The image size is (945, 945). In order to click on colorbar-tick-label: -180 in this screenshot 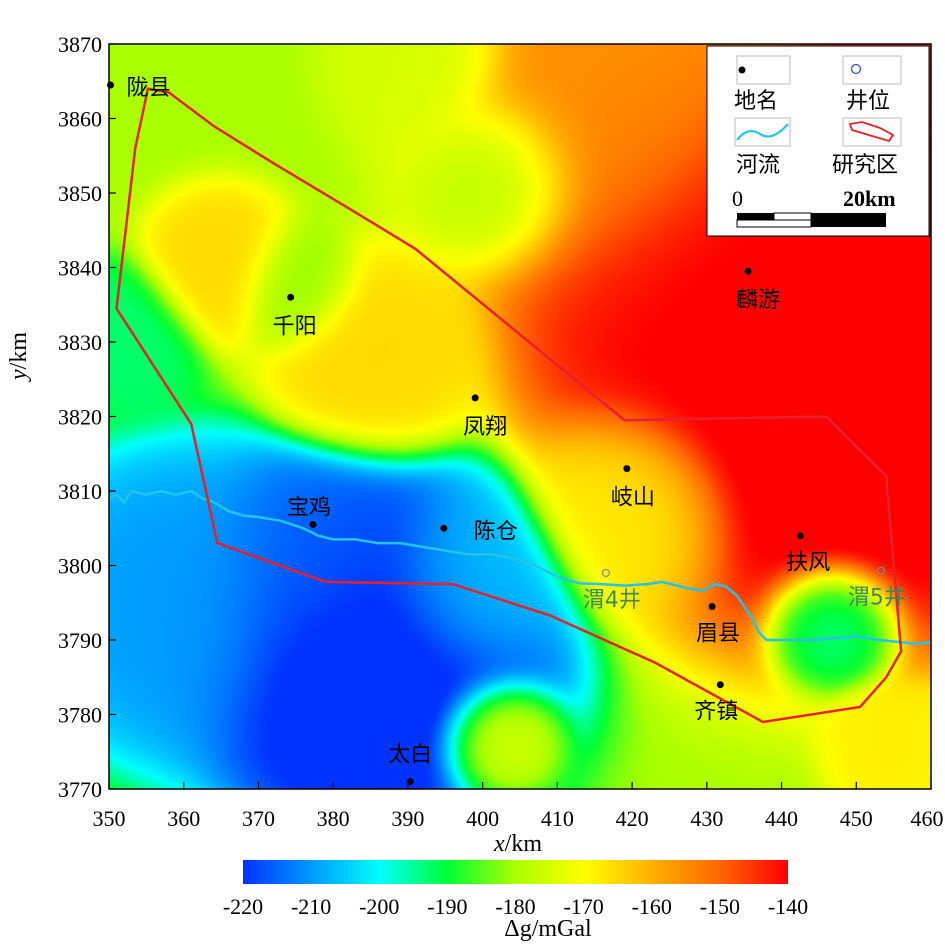, I will do `click(515, 906)`.